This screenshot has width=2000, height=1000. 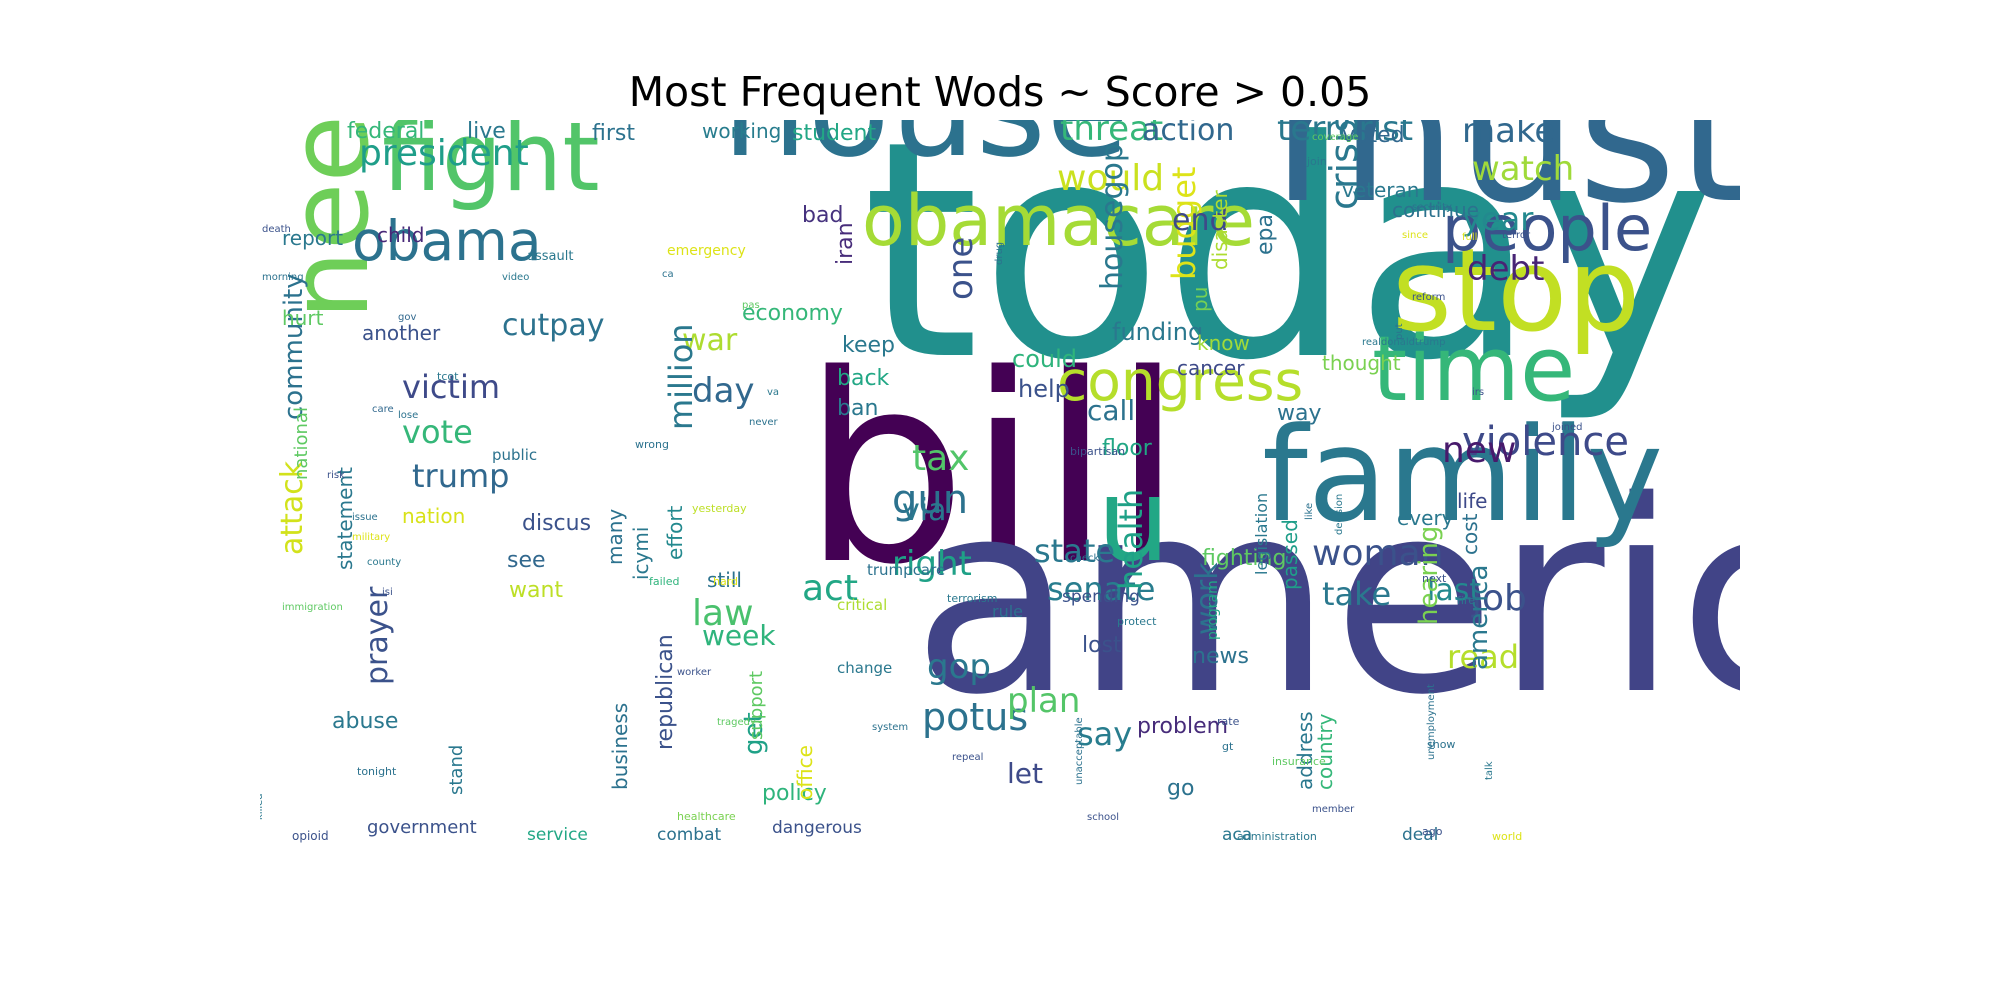 What do you see at coordinates (1207, 598) in the screenshot?
I see `word-work: work` at bounding box center [1207, 598].